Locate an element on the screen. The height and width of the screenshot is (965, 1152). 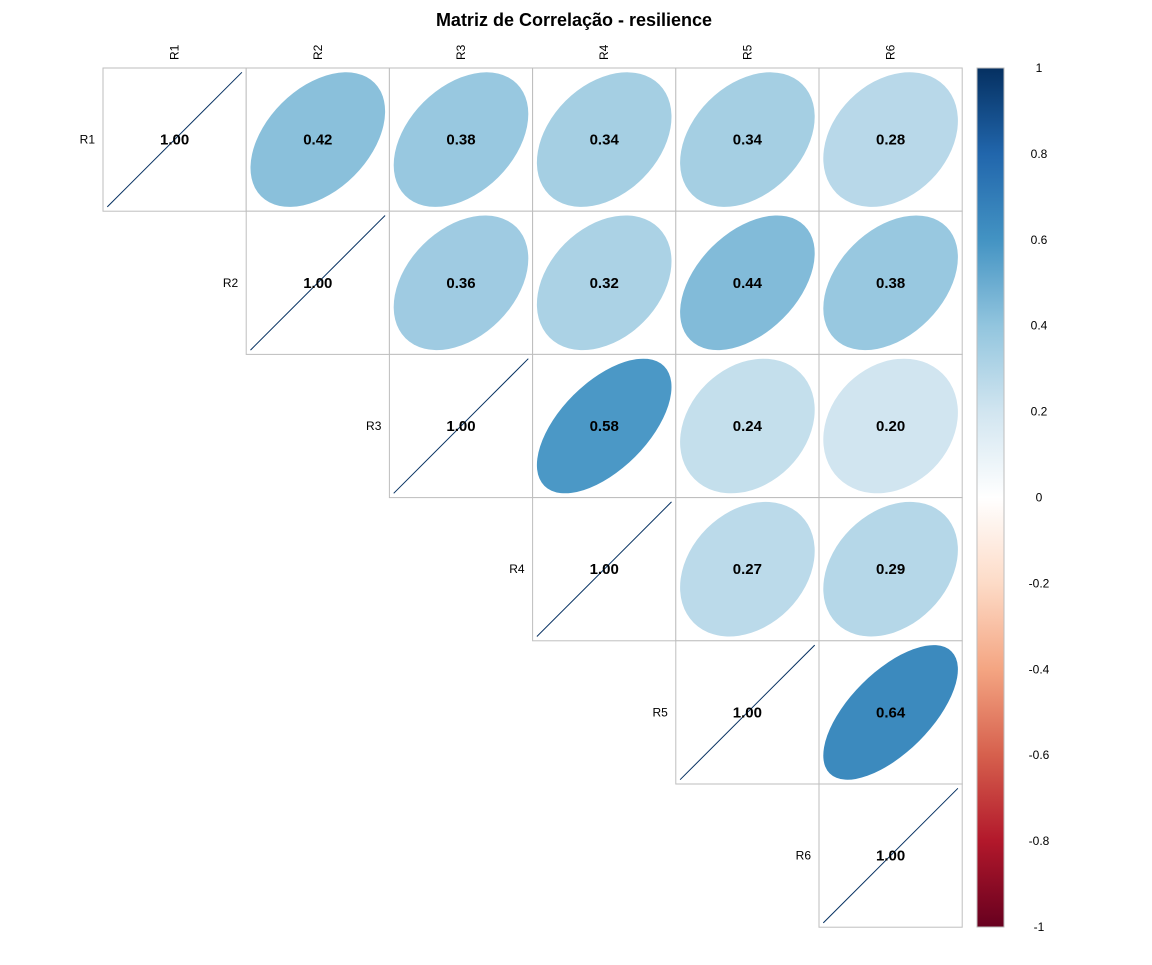
cell-value-label: 0.28 is located at coordinates (890, 140).